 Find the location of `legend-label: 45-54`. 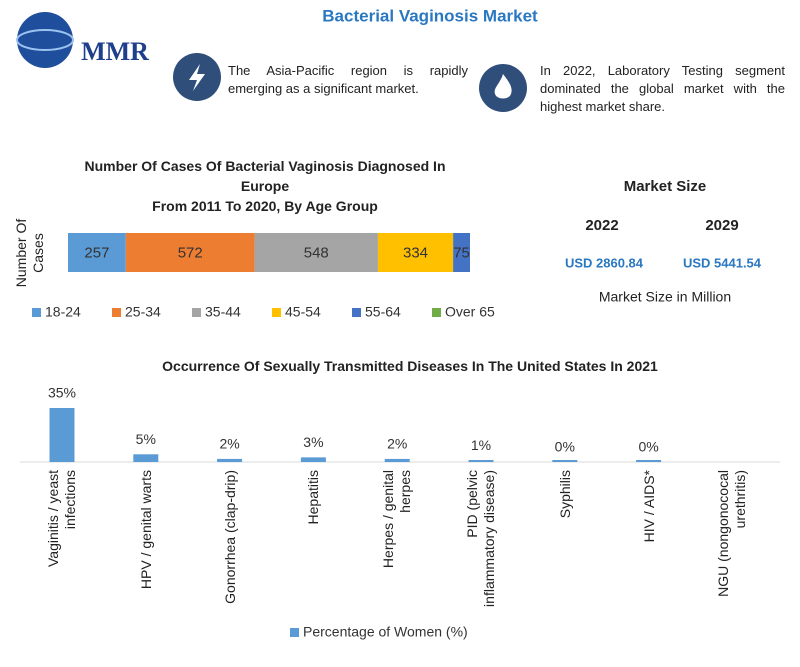

legend-label: 45-54 is located at coordinates (303, 312).